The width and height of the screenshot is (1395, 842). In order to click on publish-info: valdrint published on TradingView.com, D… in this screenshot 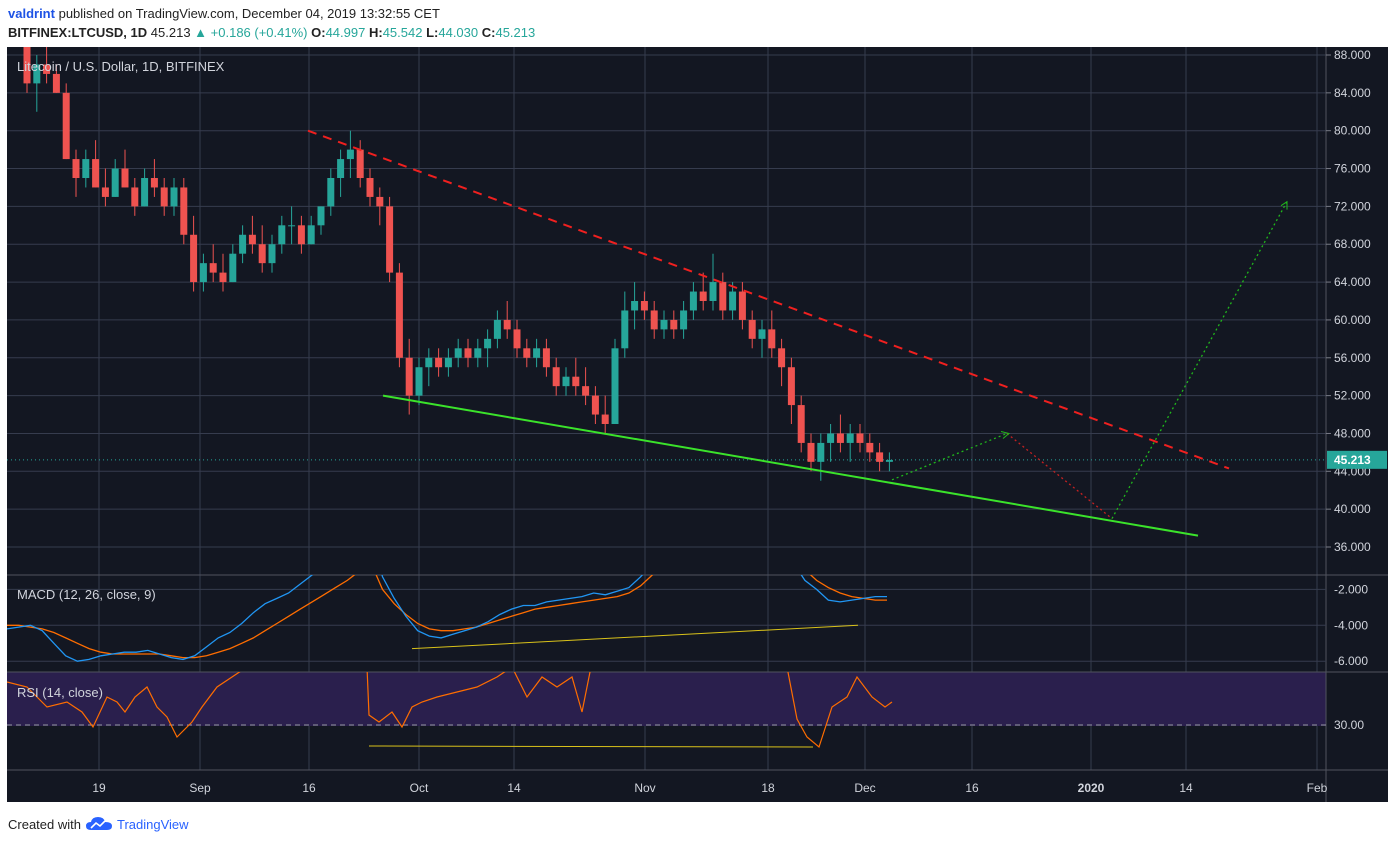, I will do `click(224, 13)`.